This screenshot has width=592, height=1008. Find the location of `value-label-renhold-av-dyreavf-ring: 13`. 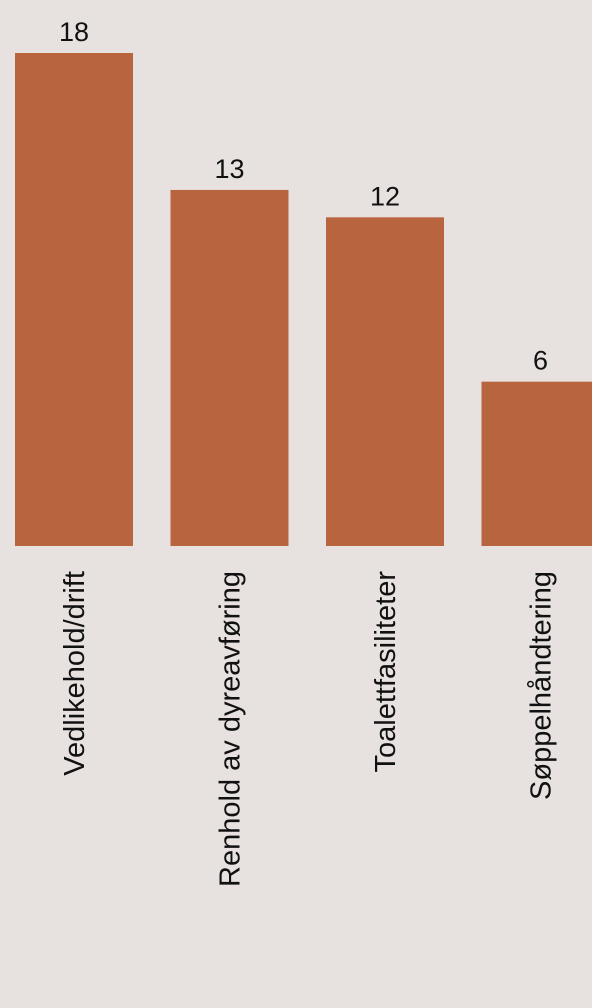

value-label-renhold-av-dyreavf-ring: 13 is located at coordinates (229, 169).